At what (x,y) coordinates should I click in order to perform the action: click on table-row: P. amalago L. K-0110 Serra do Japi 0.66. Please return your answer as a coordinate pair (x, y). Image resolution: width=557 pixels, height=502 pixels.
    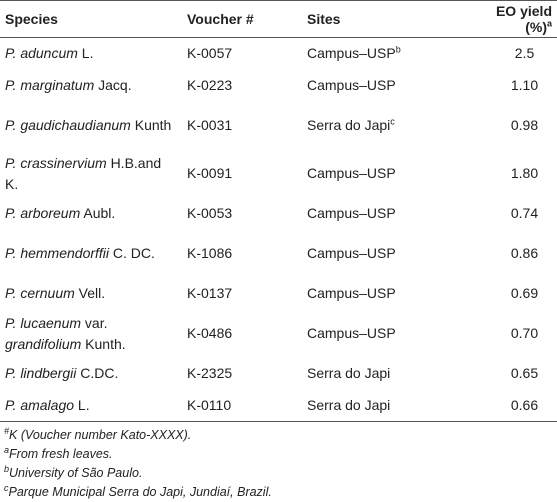
    Looking at the image, I should click on (278, 406).